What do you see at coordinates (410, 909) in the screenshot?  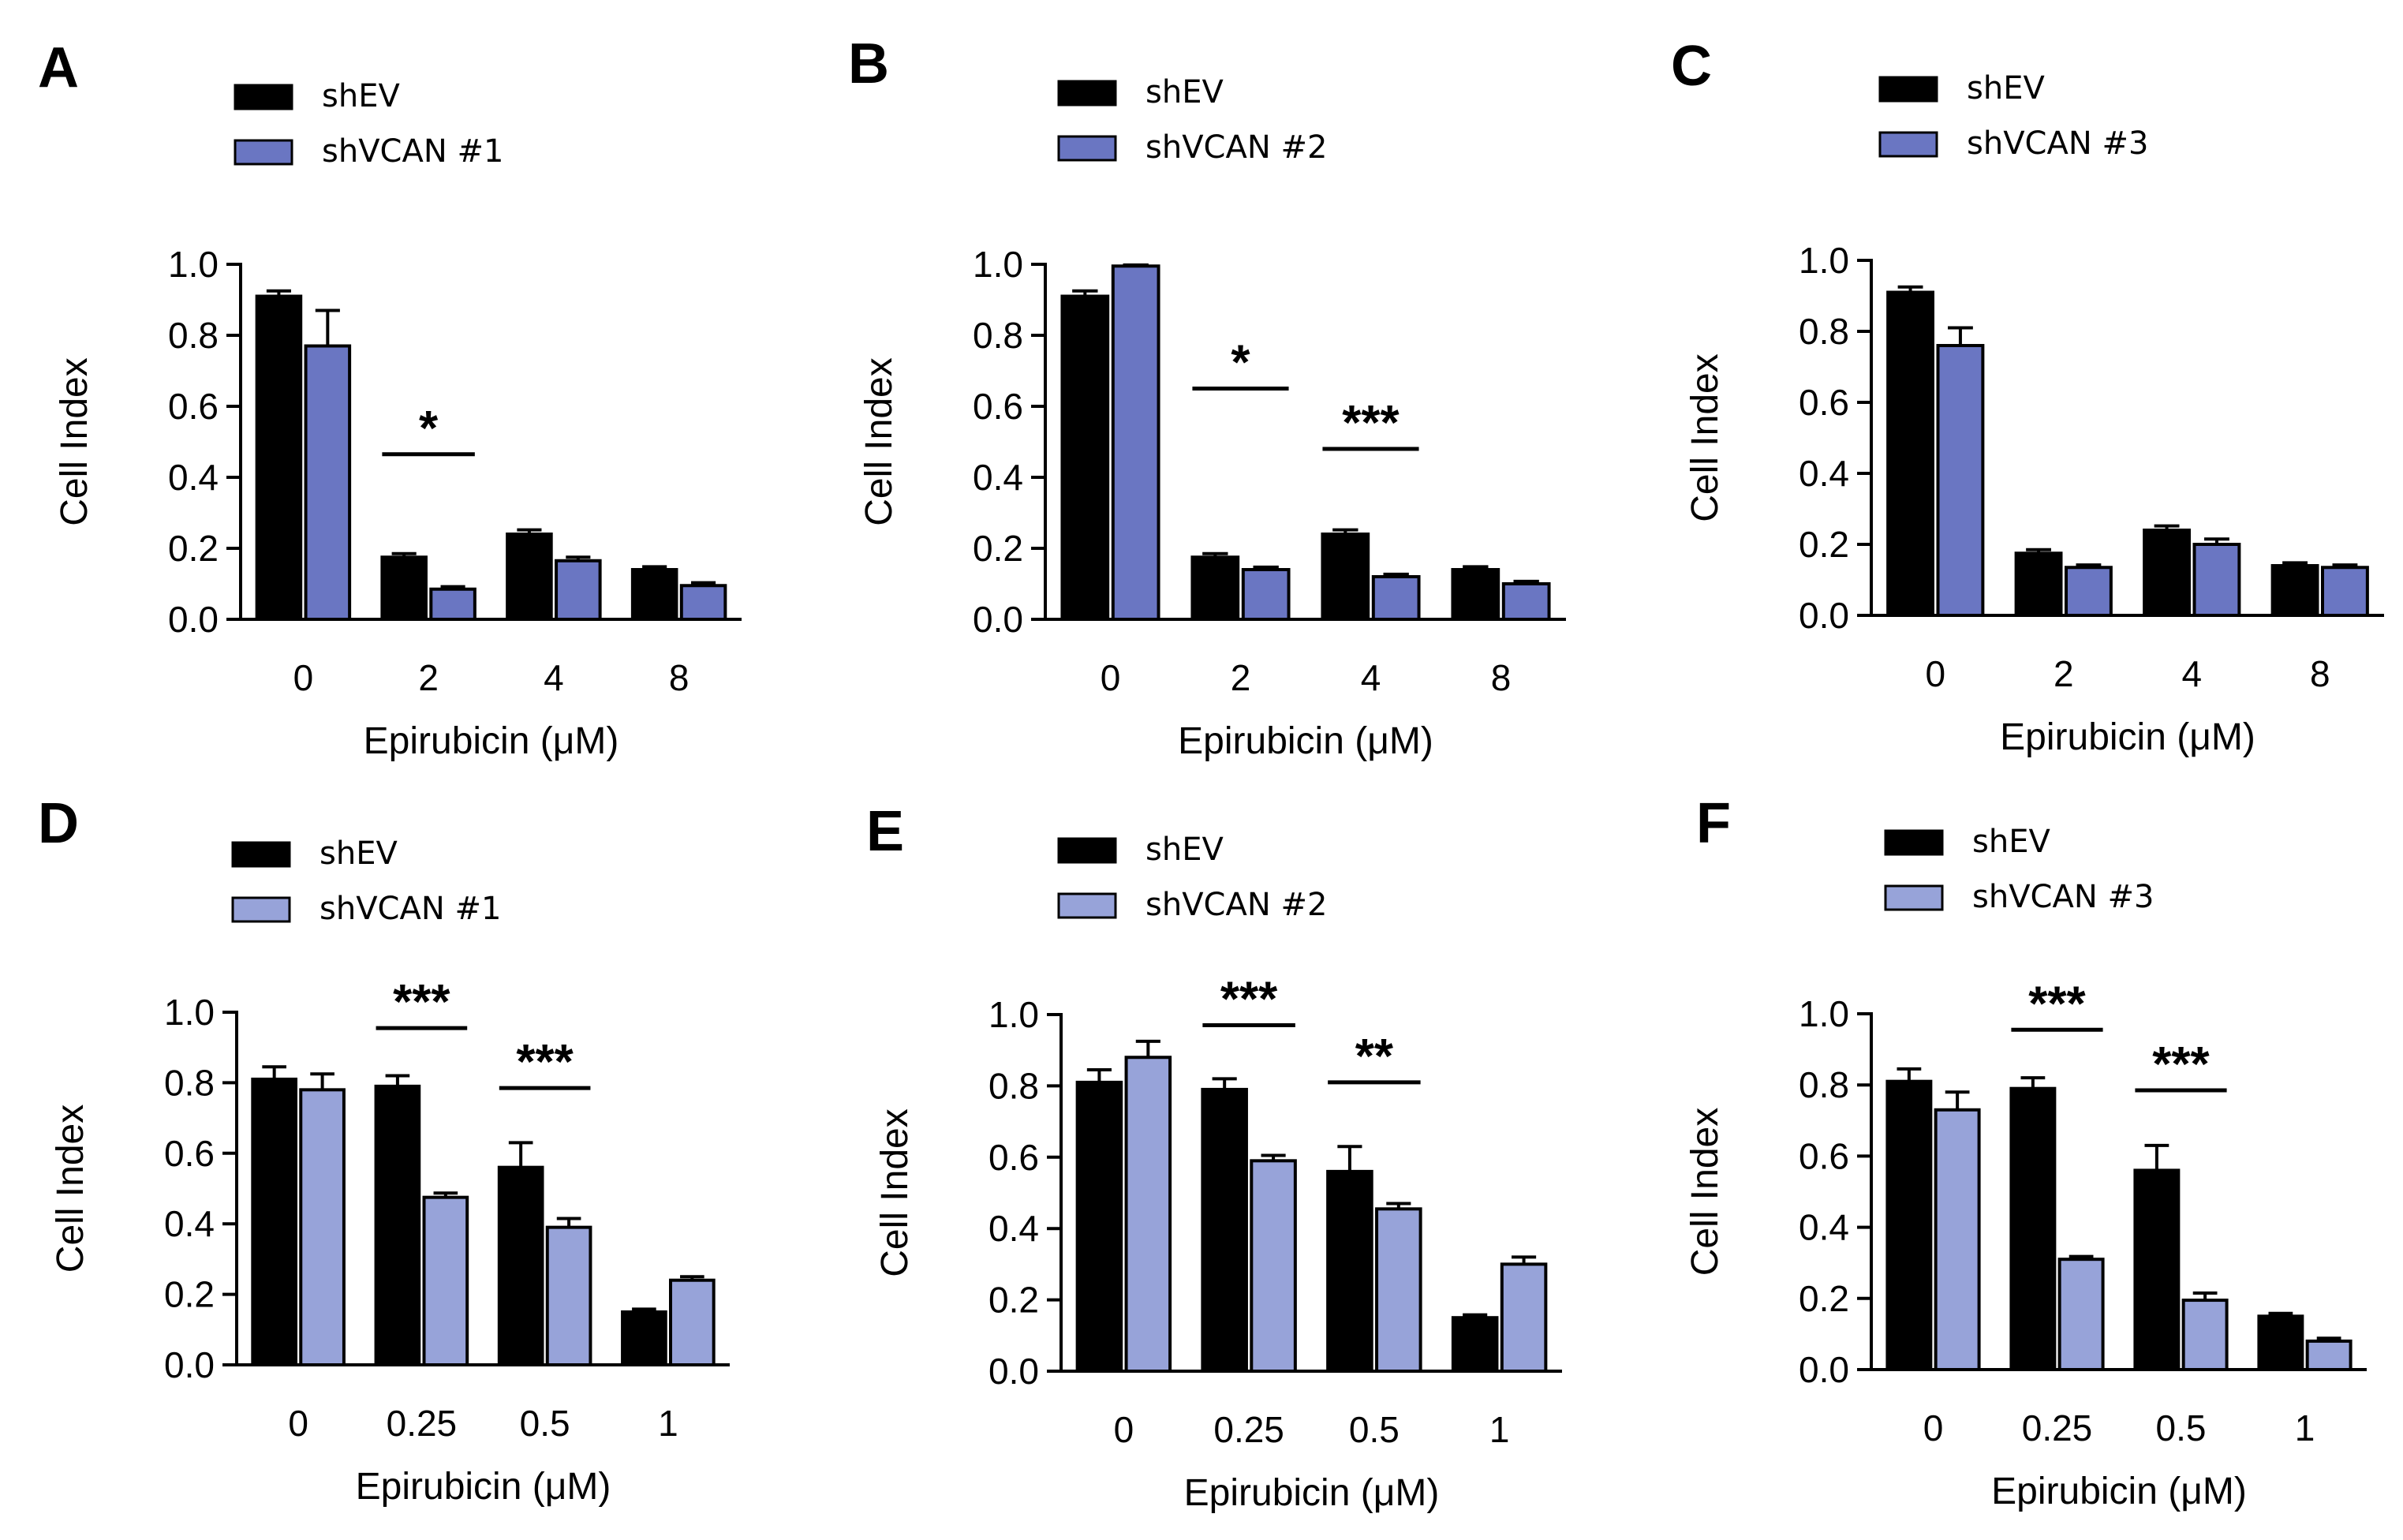 I see `legend-label: shVCAN #1` at bounding box center [410, 909].